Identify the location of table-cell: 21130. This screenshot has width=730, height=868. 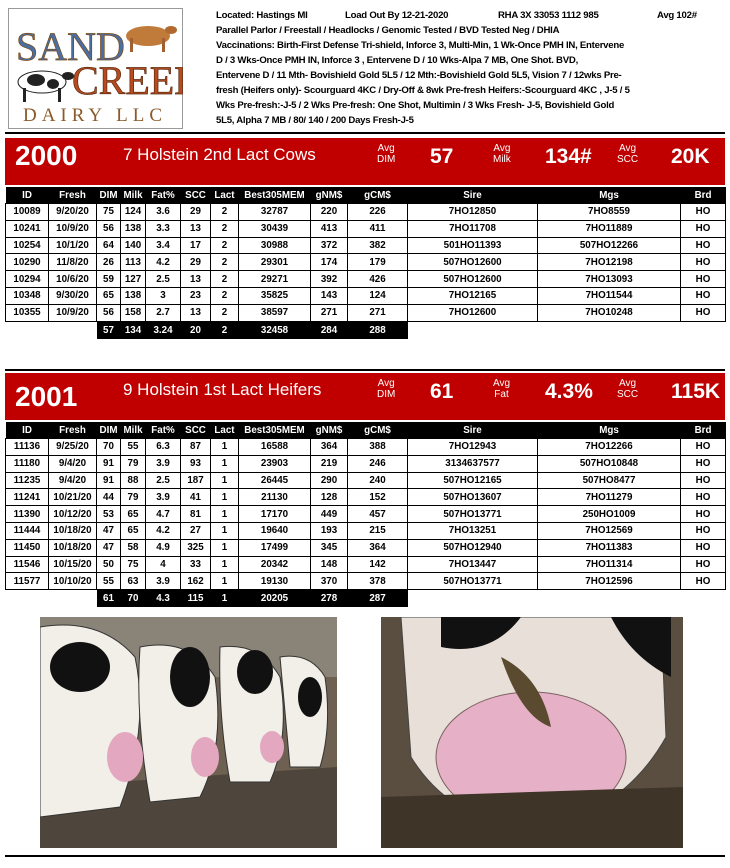
(274, 497).